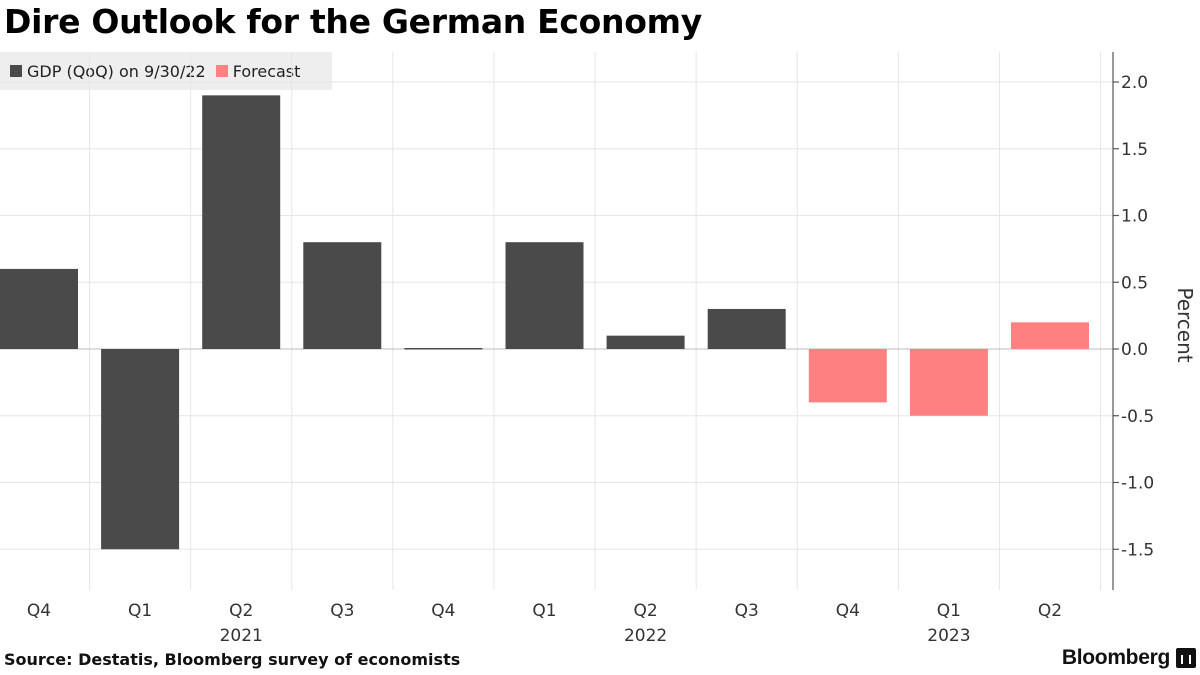 The image size is (1200, 675). Describe the element at coordinates (266, 71) in the screenshot. I see `legend-label-forecast: Forecast` at that location.